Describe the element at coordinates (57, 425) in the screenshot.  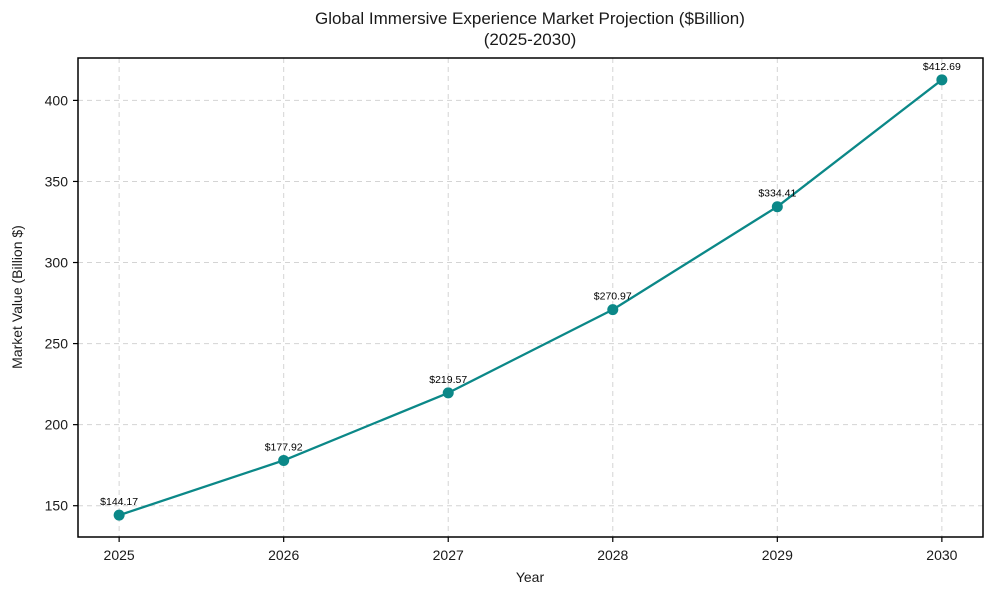
I see `y-tick-label: 200` at that location.